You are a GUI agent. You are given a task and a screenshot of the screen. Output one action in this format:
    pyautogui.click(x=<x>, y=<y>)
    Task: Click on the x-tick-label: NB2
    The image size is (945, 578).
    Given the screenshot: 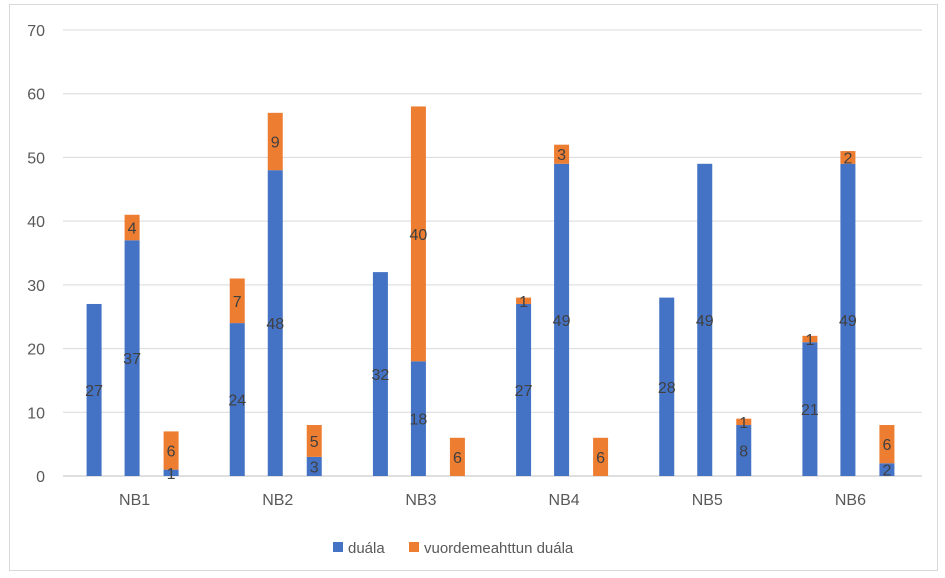 What is the action you would take?
    pyautogui.click(x=277, y=500)
    